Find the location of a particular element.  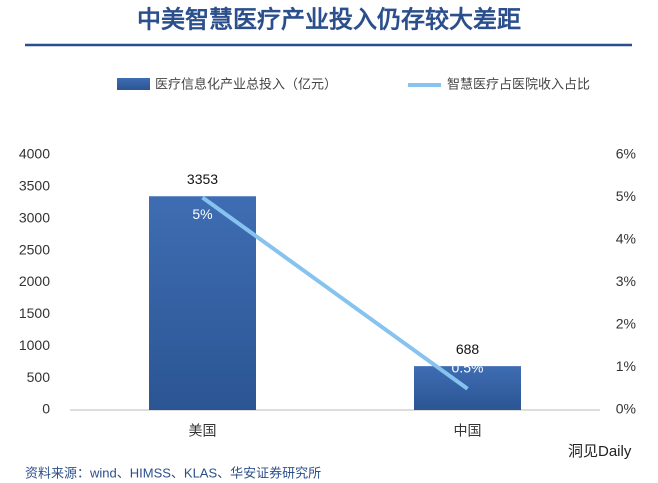

y-tick-label: 4000 is located at coordinates (34, 154).